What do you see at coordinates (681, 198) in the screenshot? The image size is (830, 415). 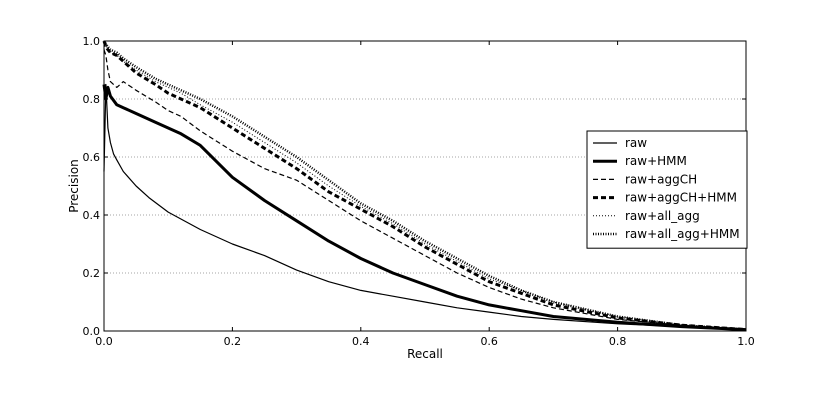 I see `legend-label-3: raw+aggCH+HMM` at bounding box center [681, 198].